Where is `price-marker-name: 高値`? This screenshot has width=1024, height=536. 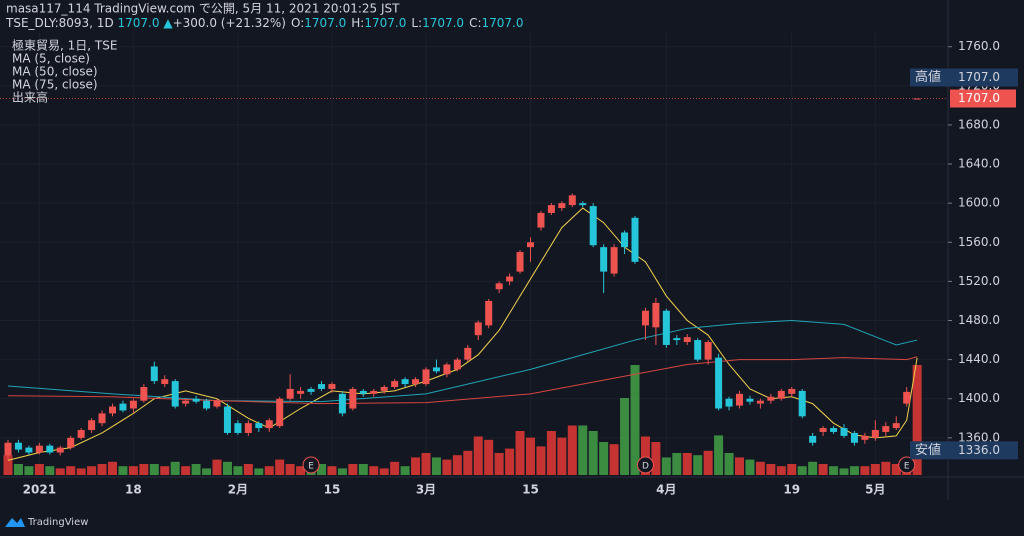
price-marker-name: 高値 is located at coordinates (928, 77).